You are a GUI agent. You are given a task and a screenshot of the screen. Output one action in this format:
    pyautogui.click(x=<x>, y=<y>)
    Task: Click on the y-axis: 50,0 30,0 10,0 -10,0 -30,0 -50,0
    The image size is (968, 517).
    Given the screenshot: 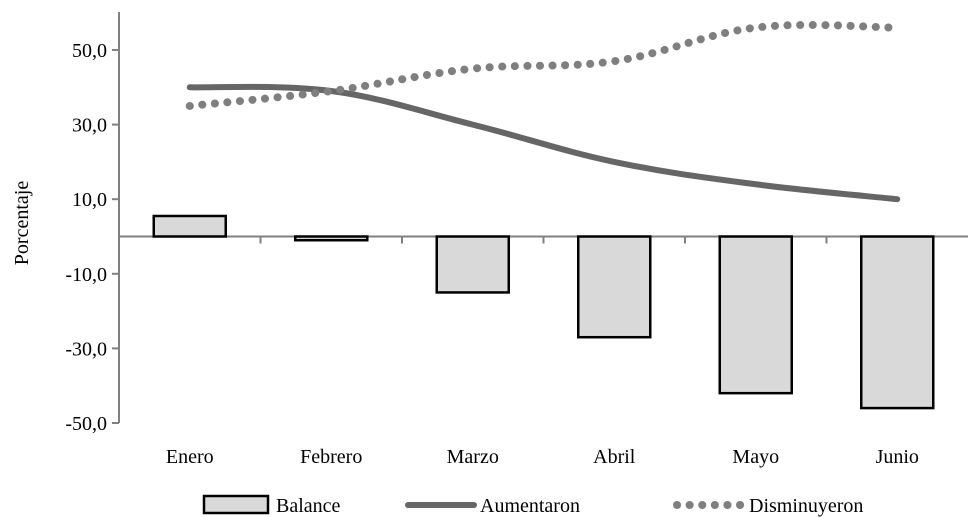 What is the action you would take?
    pyautogui.click(x=92, y=223)
    